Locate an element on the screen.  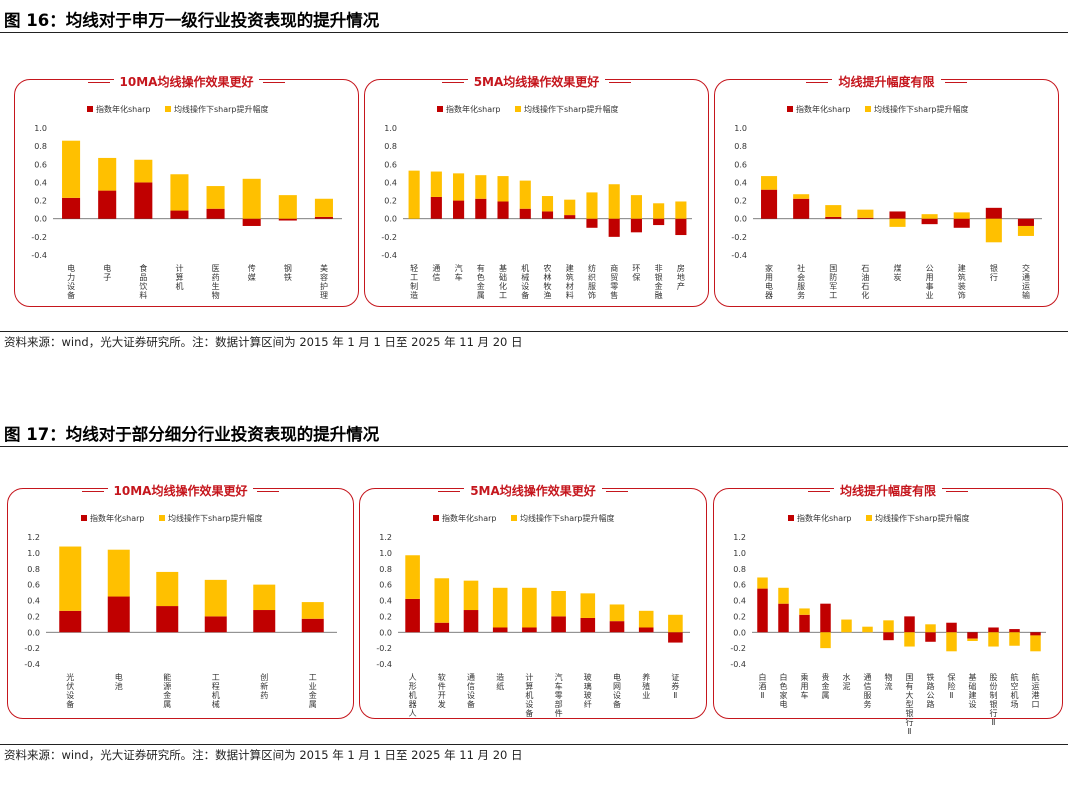
figure-17-top-rule is located at coordinates (534, 446).